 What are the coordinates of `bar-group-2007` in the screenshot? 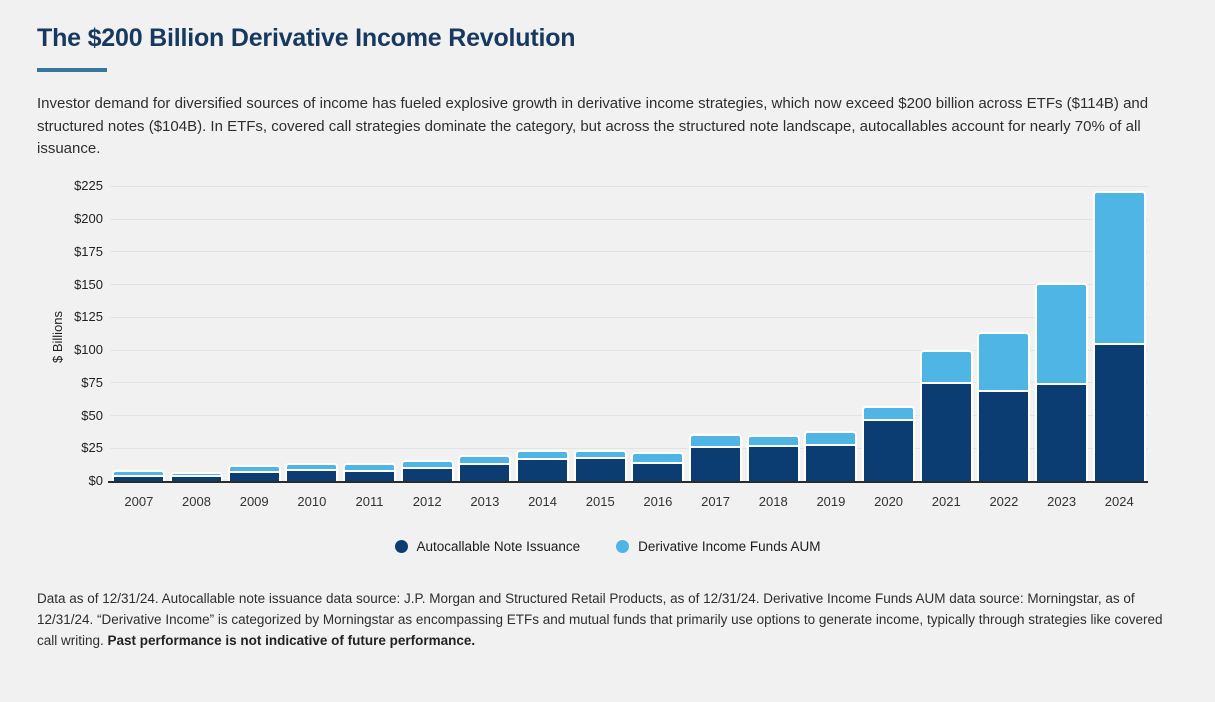 It's located at (139, 333).